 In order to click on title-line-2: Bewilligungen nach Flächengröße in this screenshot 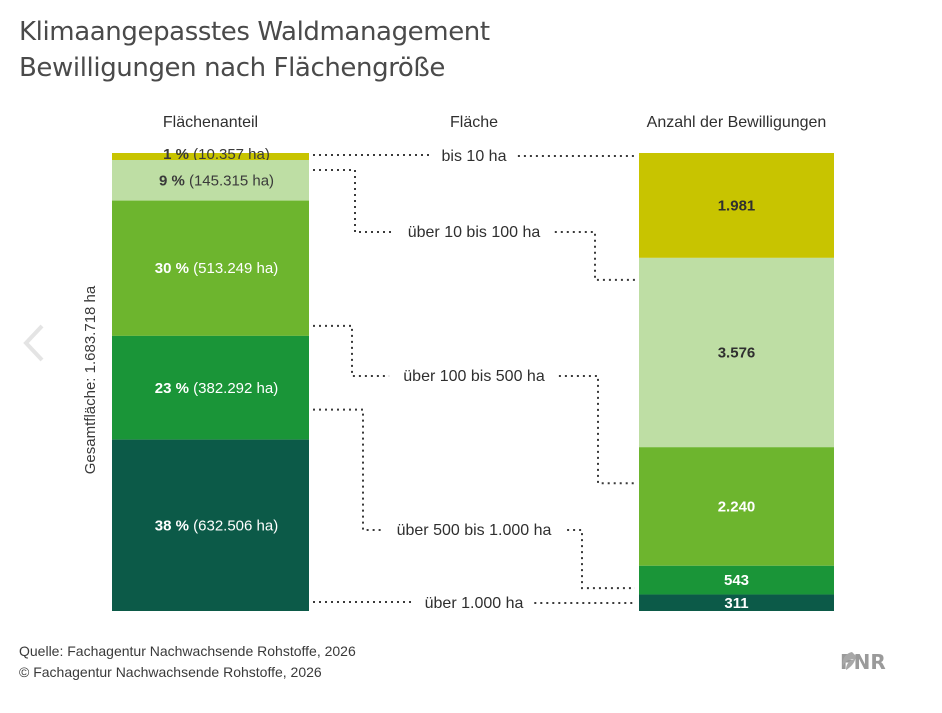, I will do `click(232, 68)`.